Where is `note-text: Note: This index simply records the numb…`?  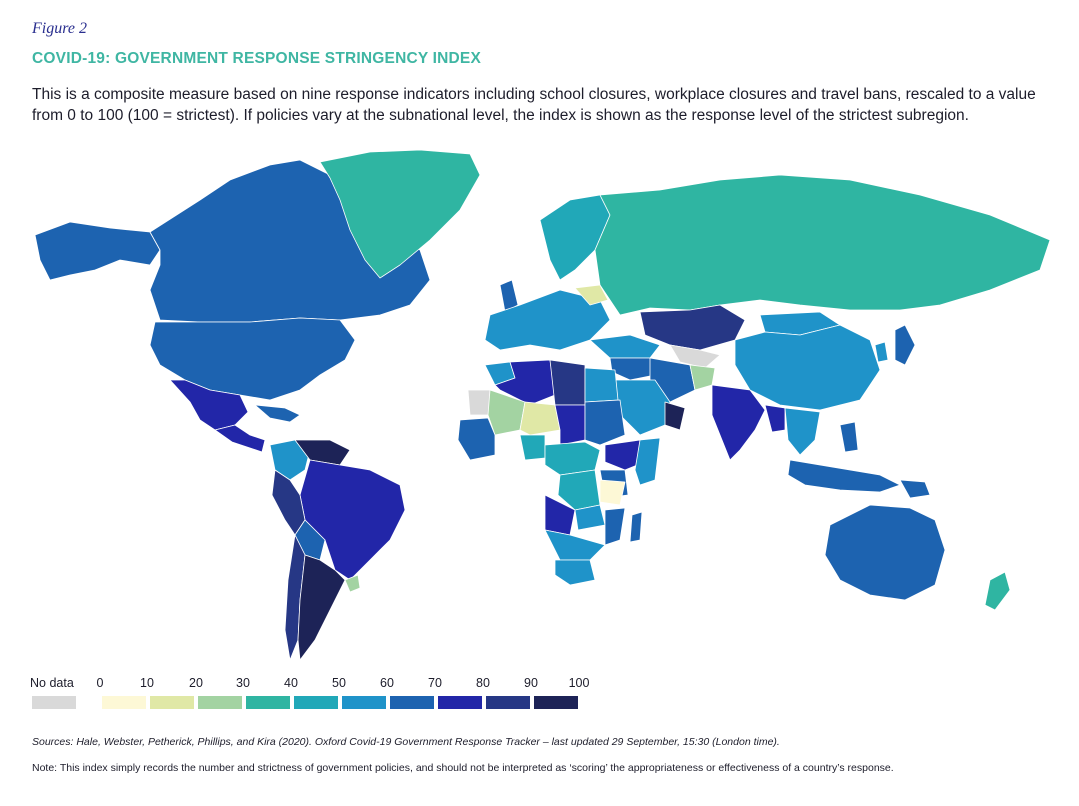
note-text: Note: This index simply records the numb… is located at coordinates (463, 768).